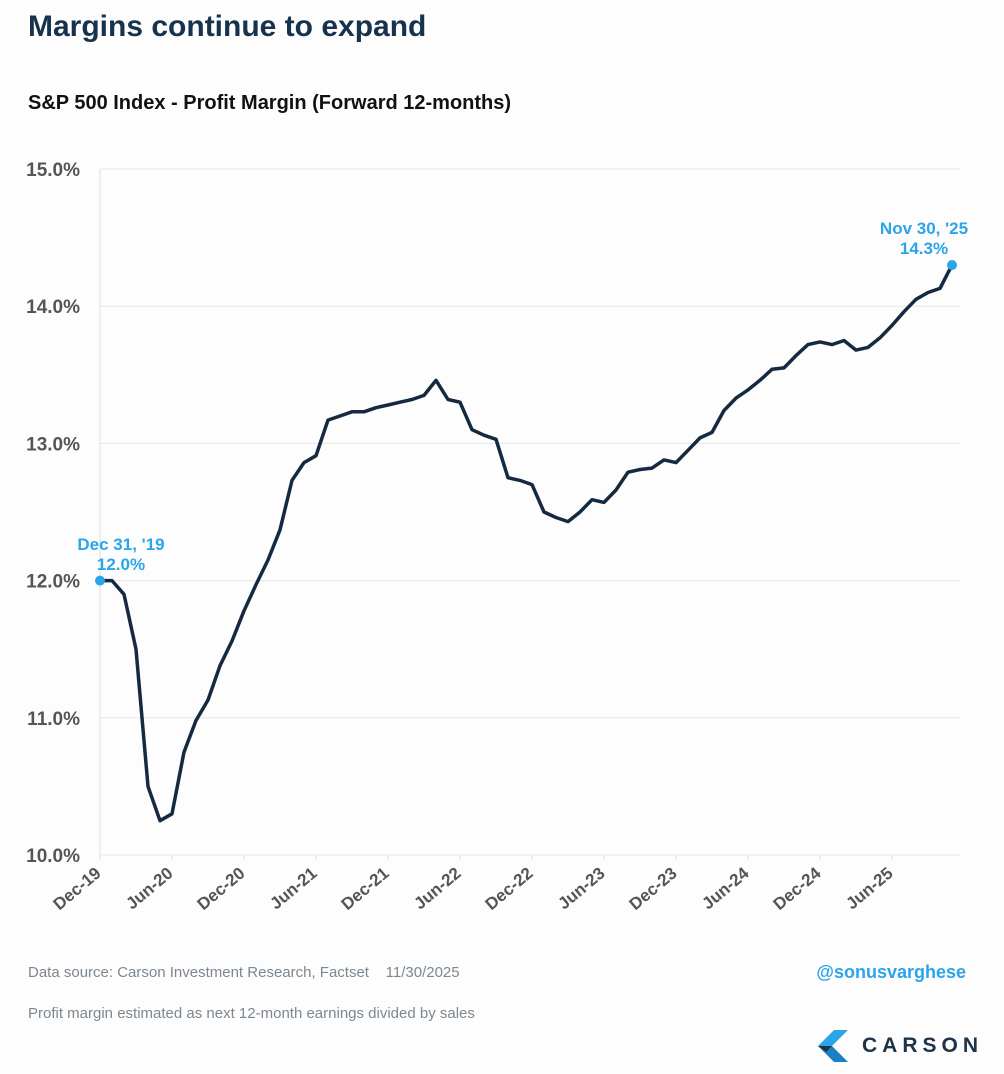 This screenshot has height=1074, width=1004. I want to click on end-point-marker, so click(952, 265).